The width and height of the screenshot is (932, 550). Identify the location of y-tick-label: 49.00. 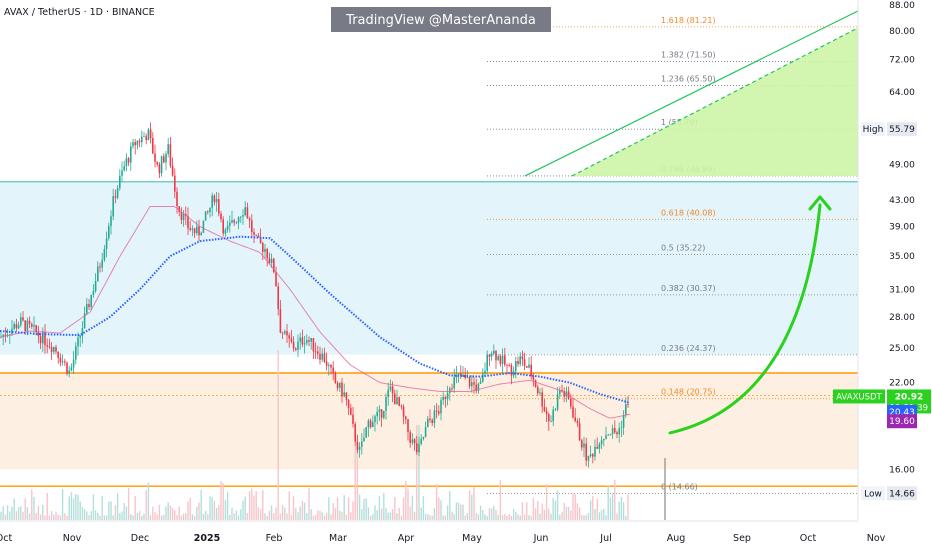
(902, 166).